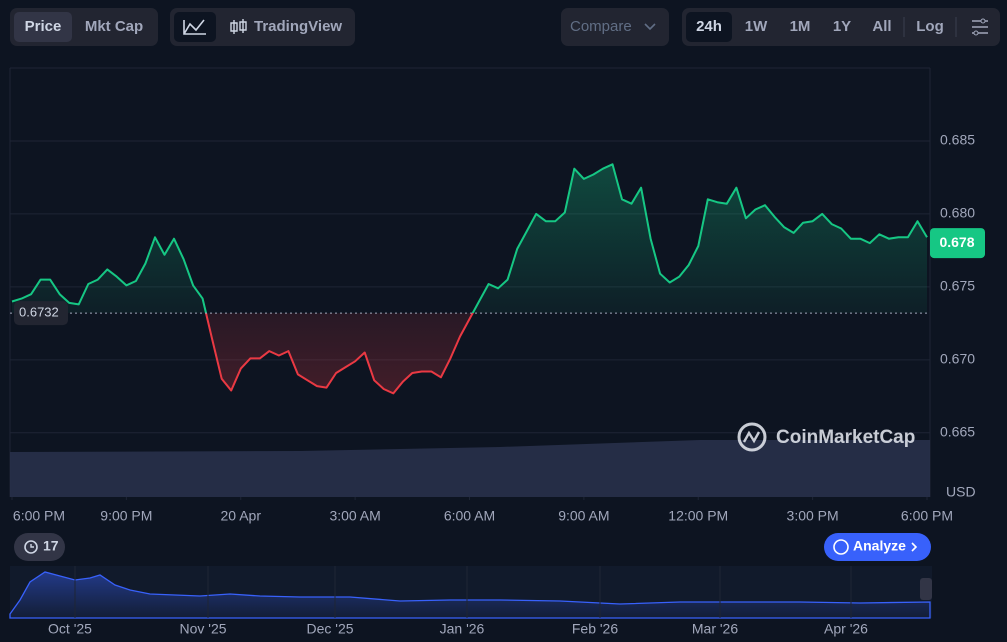 Image resolution: width=1007 pixels, height=642 pixels. What do you see at coordinates (756, 26) in the screenshot?
I see `range-button: 1W` at bounding box center [756, 26].